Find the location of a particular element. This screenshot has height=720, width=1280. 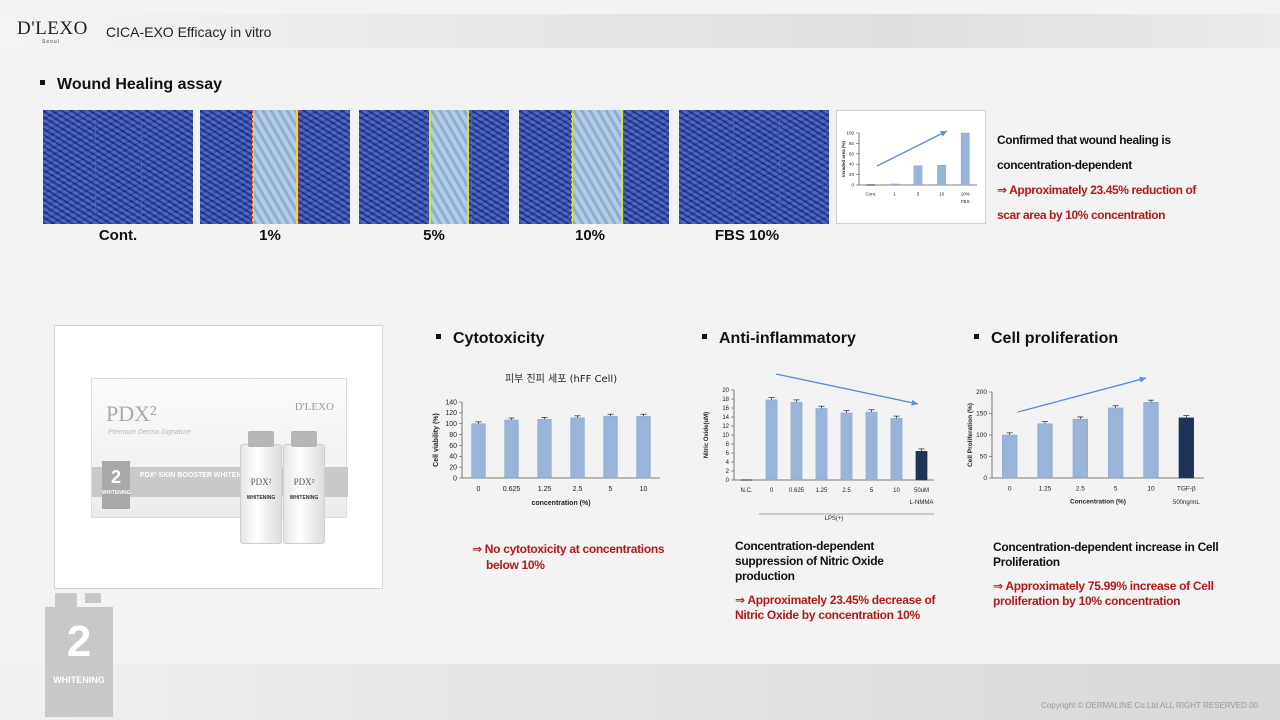

y-tick-label: 6 is located at coordinates (728, 454).